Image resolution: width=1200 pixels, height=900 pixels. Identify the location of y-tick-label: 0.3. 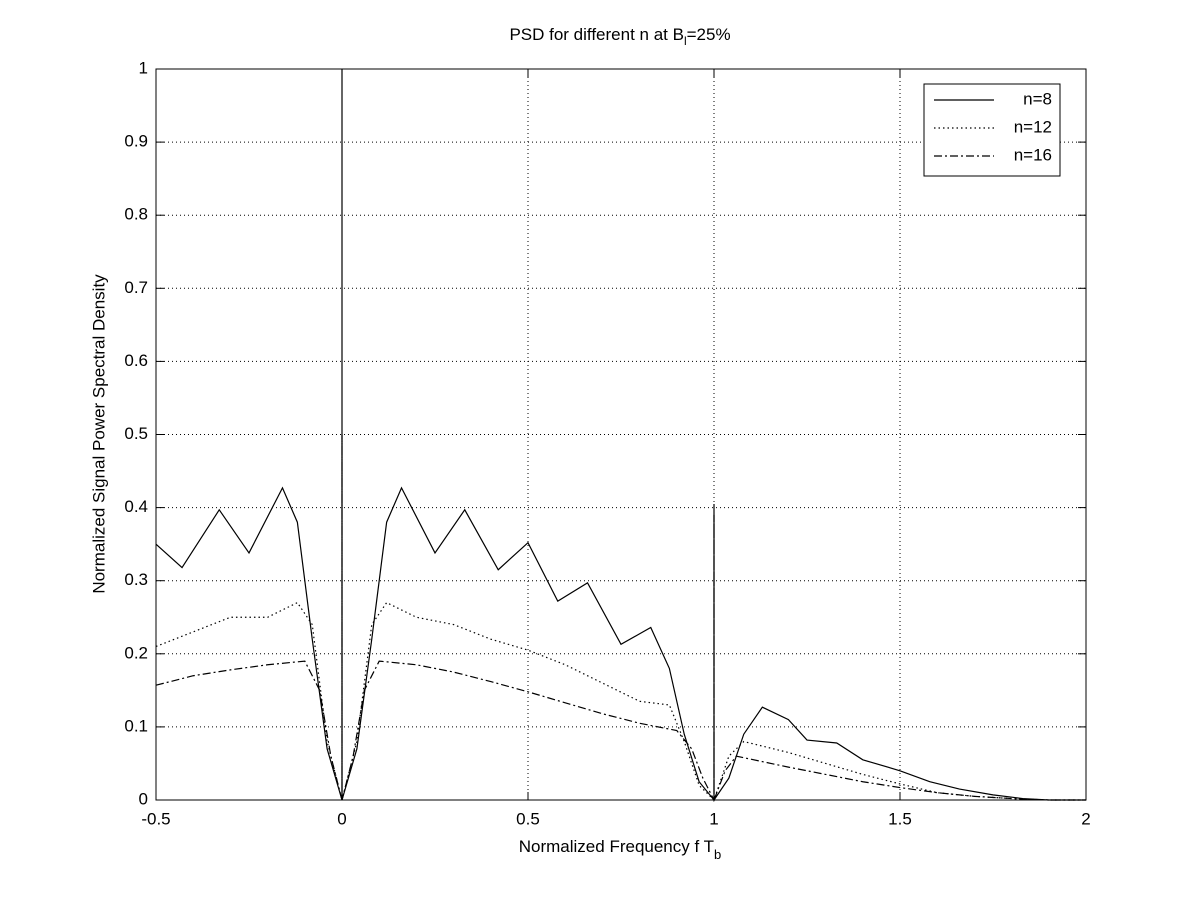
(136, 579).